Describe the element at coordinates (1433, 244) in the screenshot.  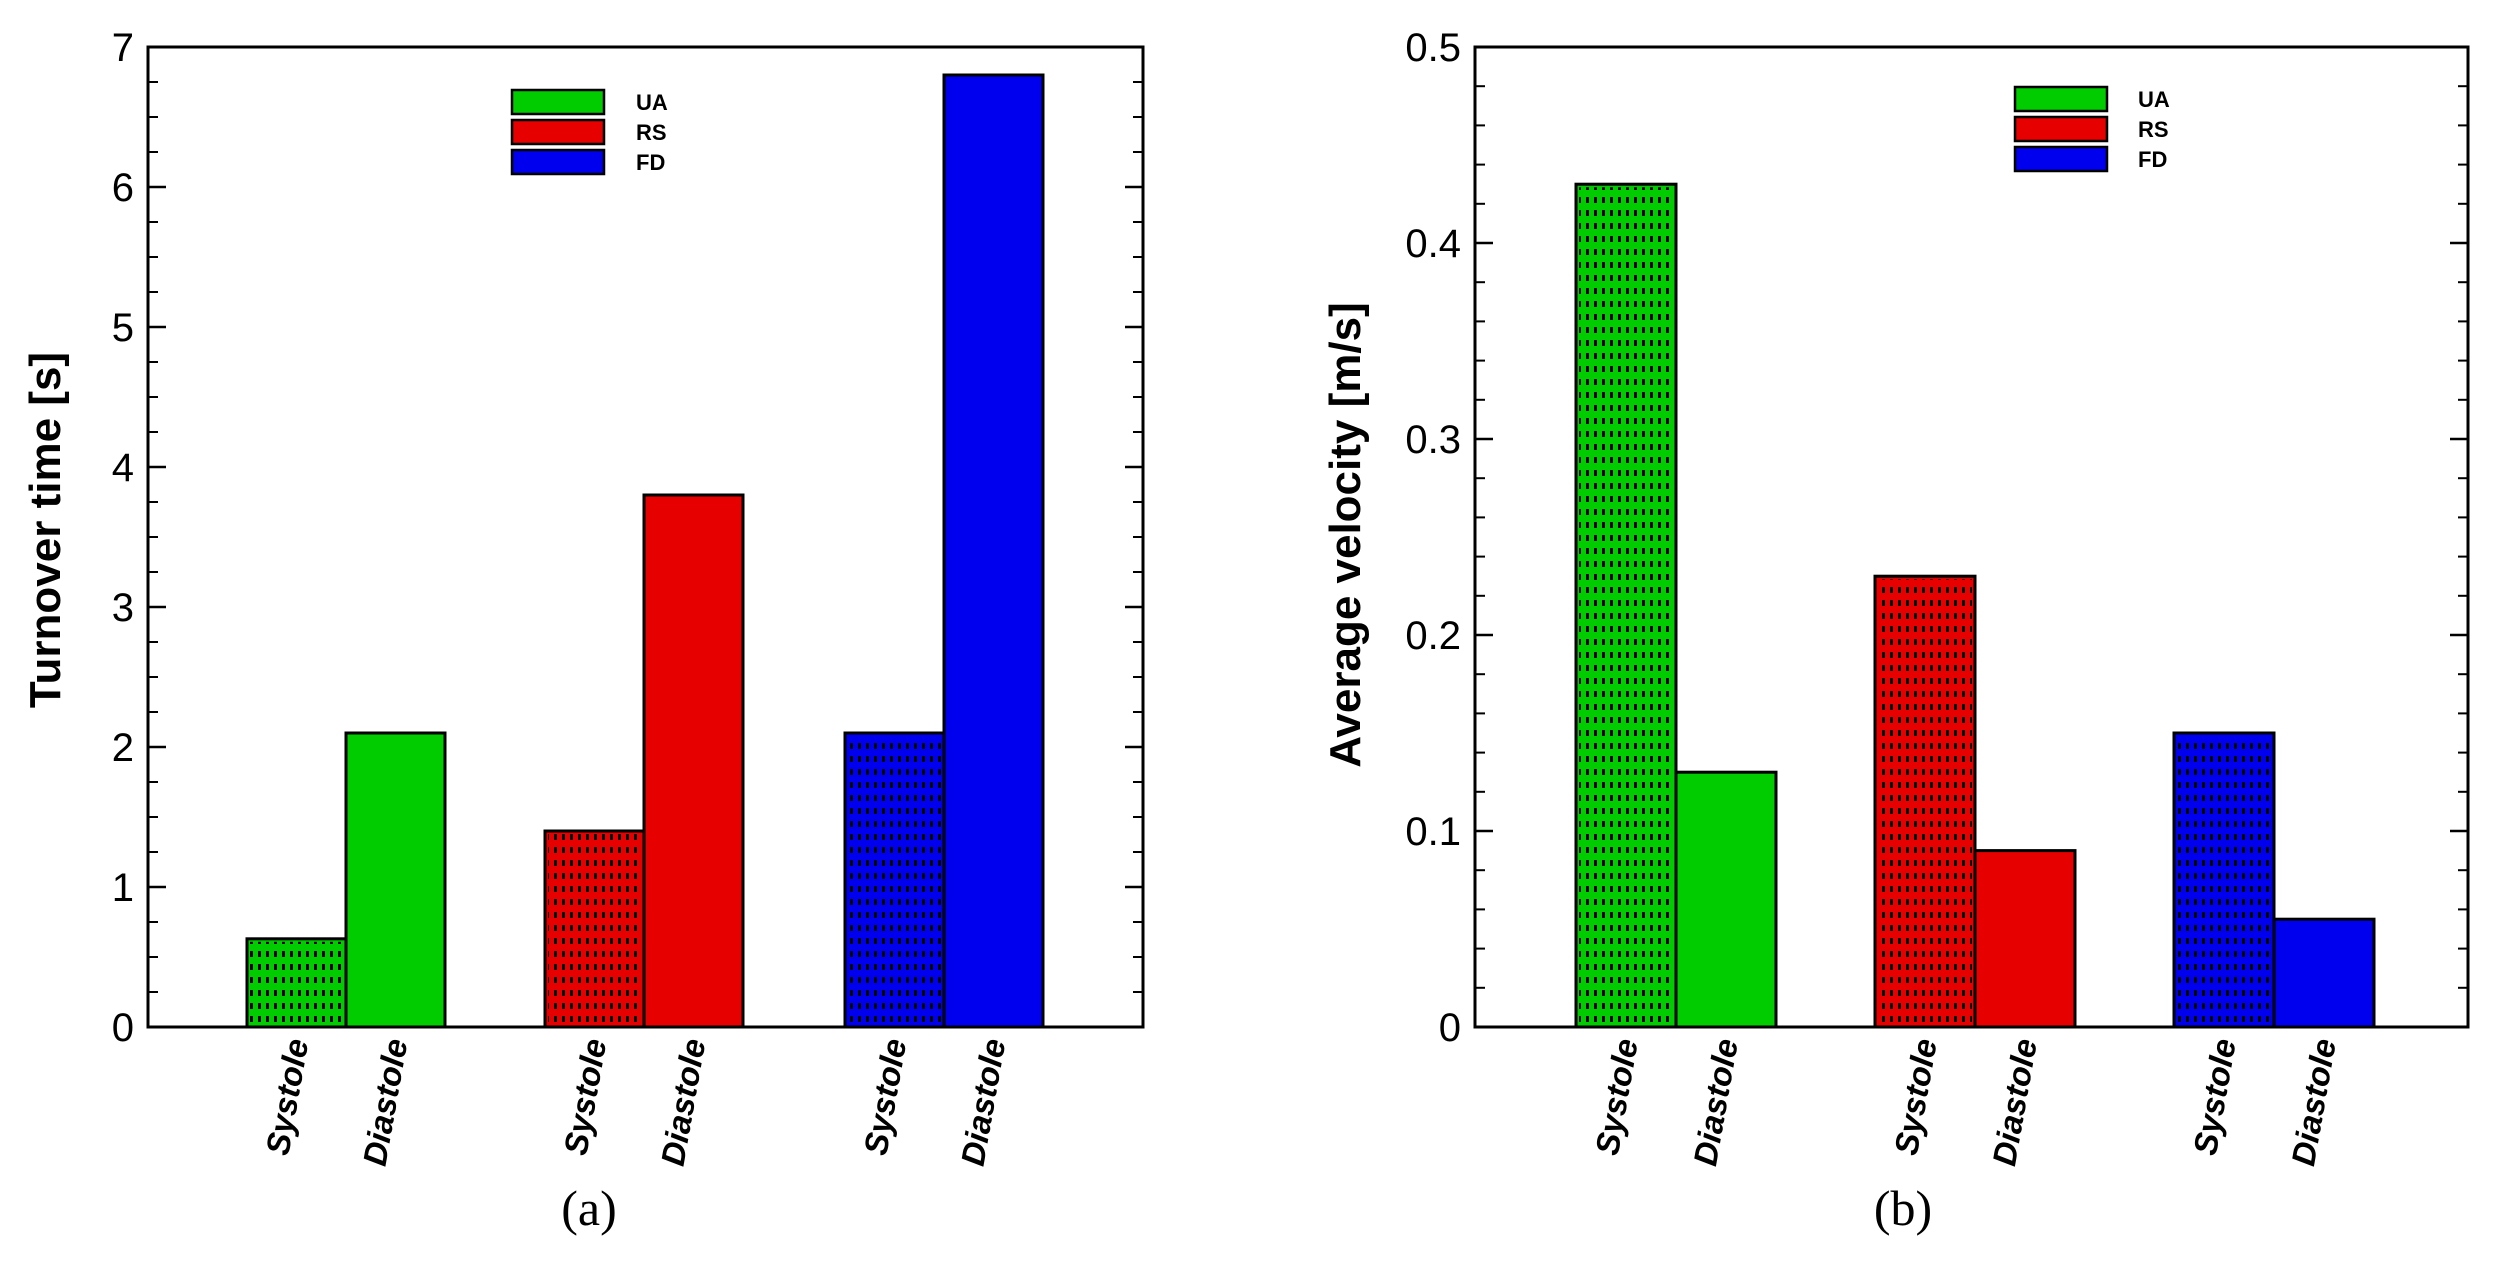
I see `y-tick-label: 0.4` at that location.